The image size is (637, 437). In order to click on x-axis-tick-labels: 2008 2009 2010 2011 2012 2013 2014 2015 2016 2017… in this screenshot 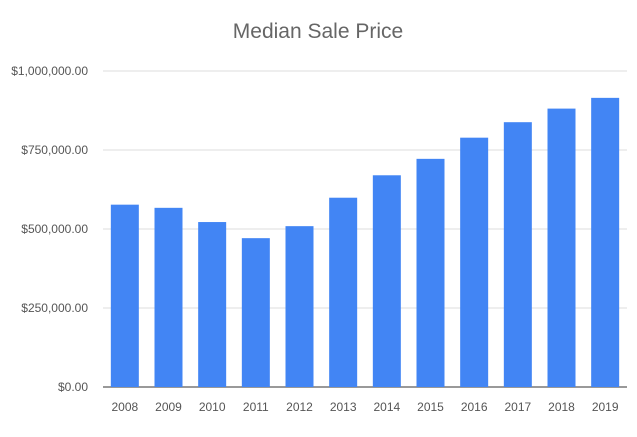, I will do `click(364, 407)`.